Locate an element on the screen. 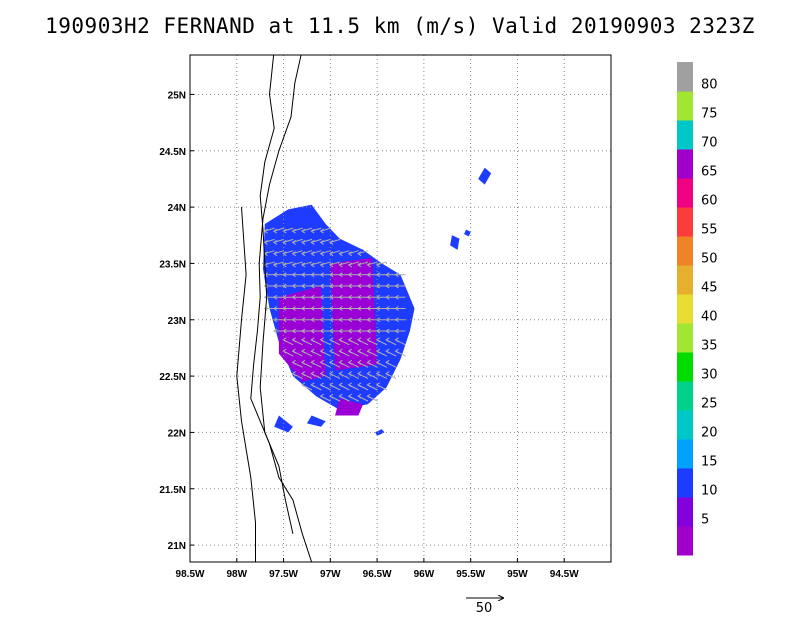 This screenshot has width=800, height=618. colorbar-label: 75 is located at coordinates (709, 114).